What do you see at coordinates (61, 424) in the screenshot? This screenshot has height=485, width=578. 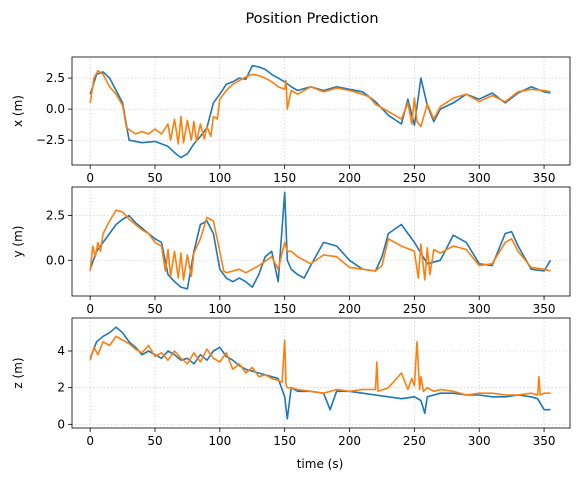 I see `y-tick-label: 0` at bounding box center [61, 424].